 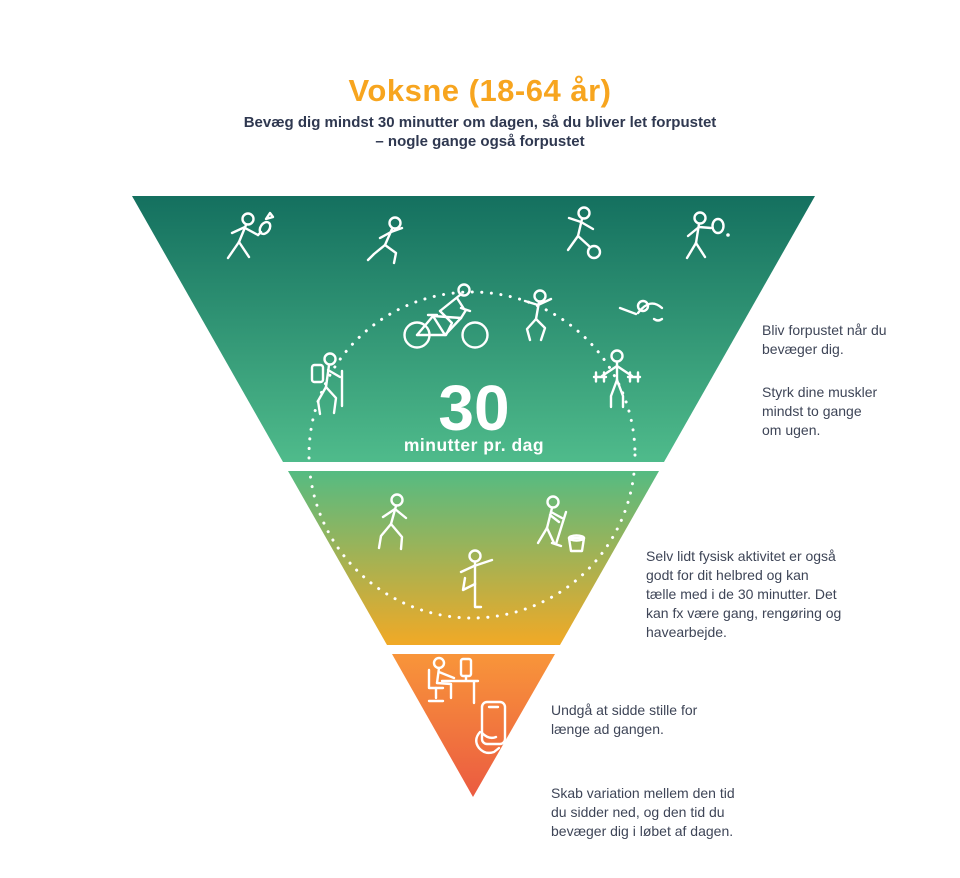 I want to click on walking-icon, so click(x=392, y=522).